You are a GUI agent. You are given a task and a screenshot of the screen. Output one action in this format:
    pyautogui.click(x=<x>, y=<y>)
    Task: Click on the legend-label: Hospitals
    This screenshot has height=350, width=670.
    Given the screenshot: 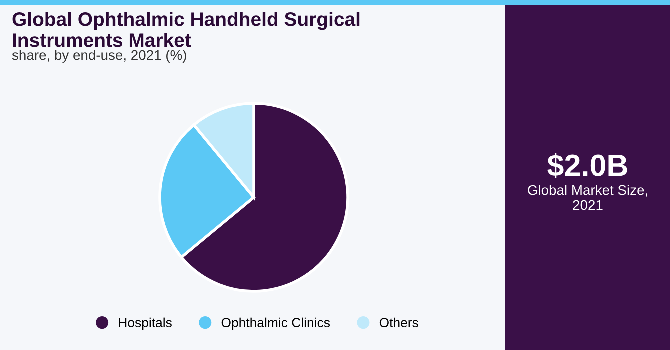 What is the action you would take?
    pyautogui.click(x=145, y=324)
    